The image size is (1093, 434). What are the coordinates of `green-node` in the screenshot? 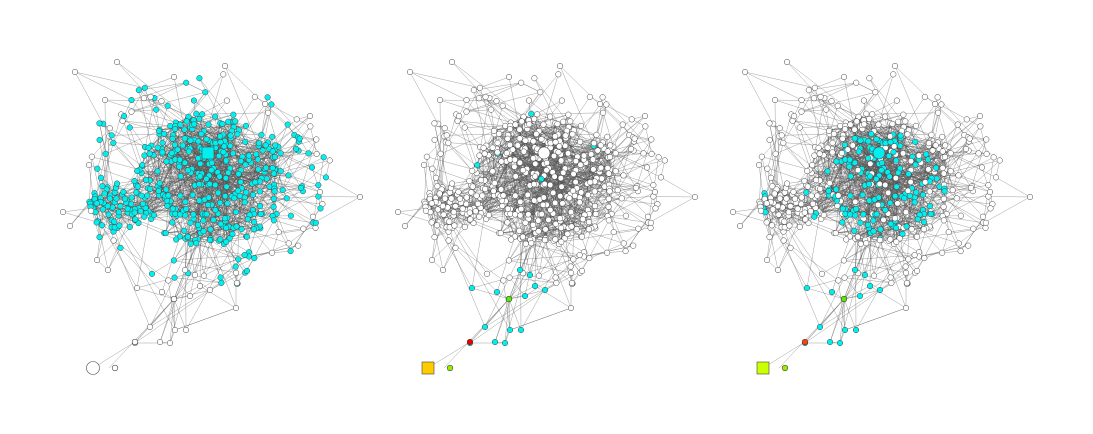 It's located at (509, 299).